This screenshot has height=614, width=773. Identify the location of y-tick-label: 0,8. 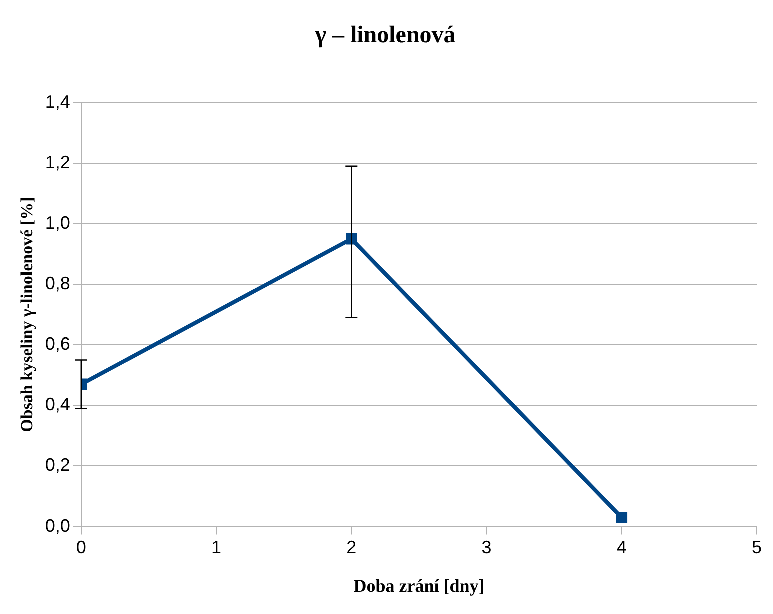
(57, 283).